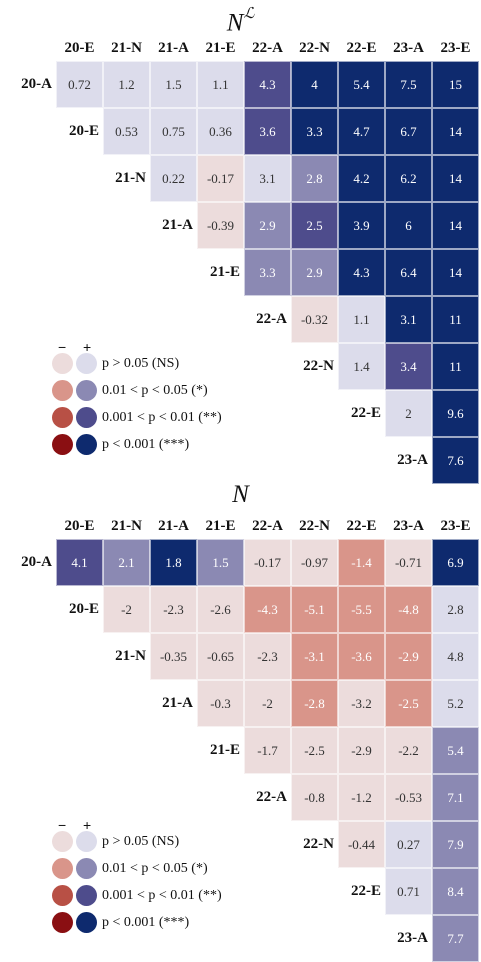  Describe the element at coordinates (361, 225) in the screenshot. I see `heatmap-cell: 3.9` at that location.